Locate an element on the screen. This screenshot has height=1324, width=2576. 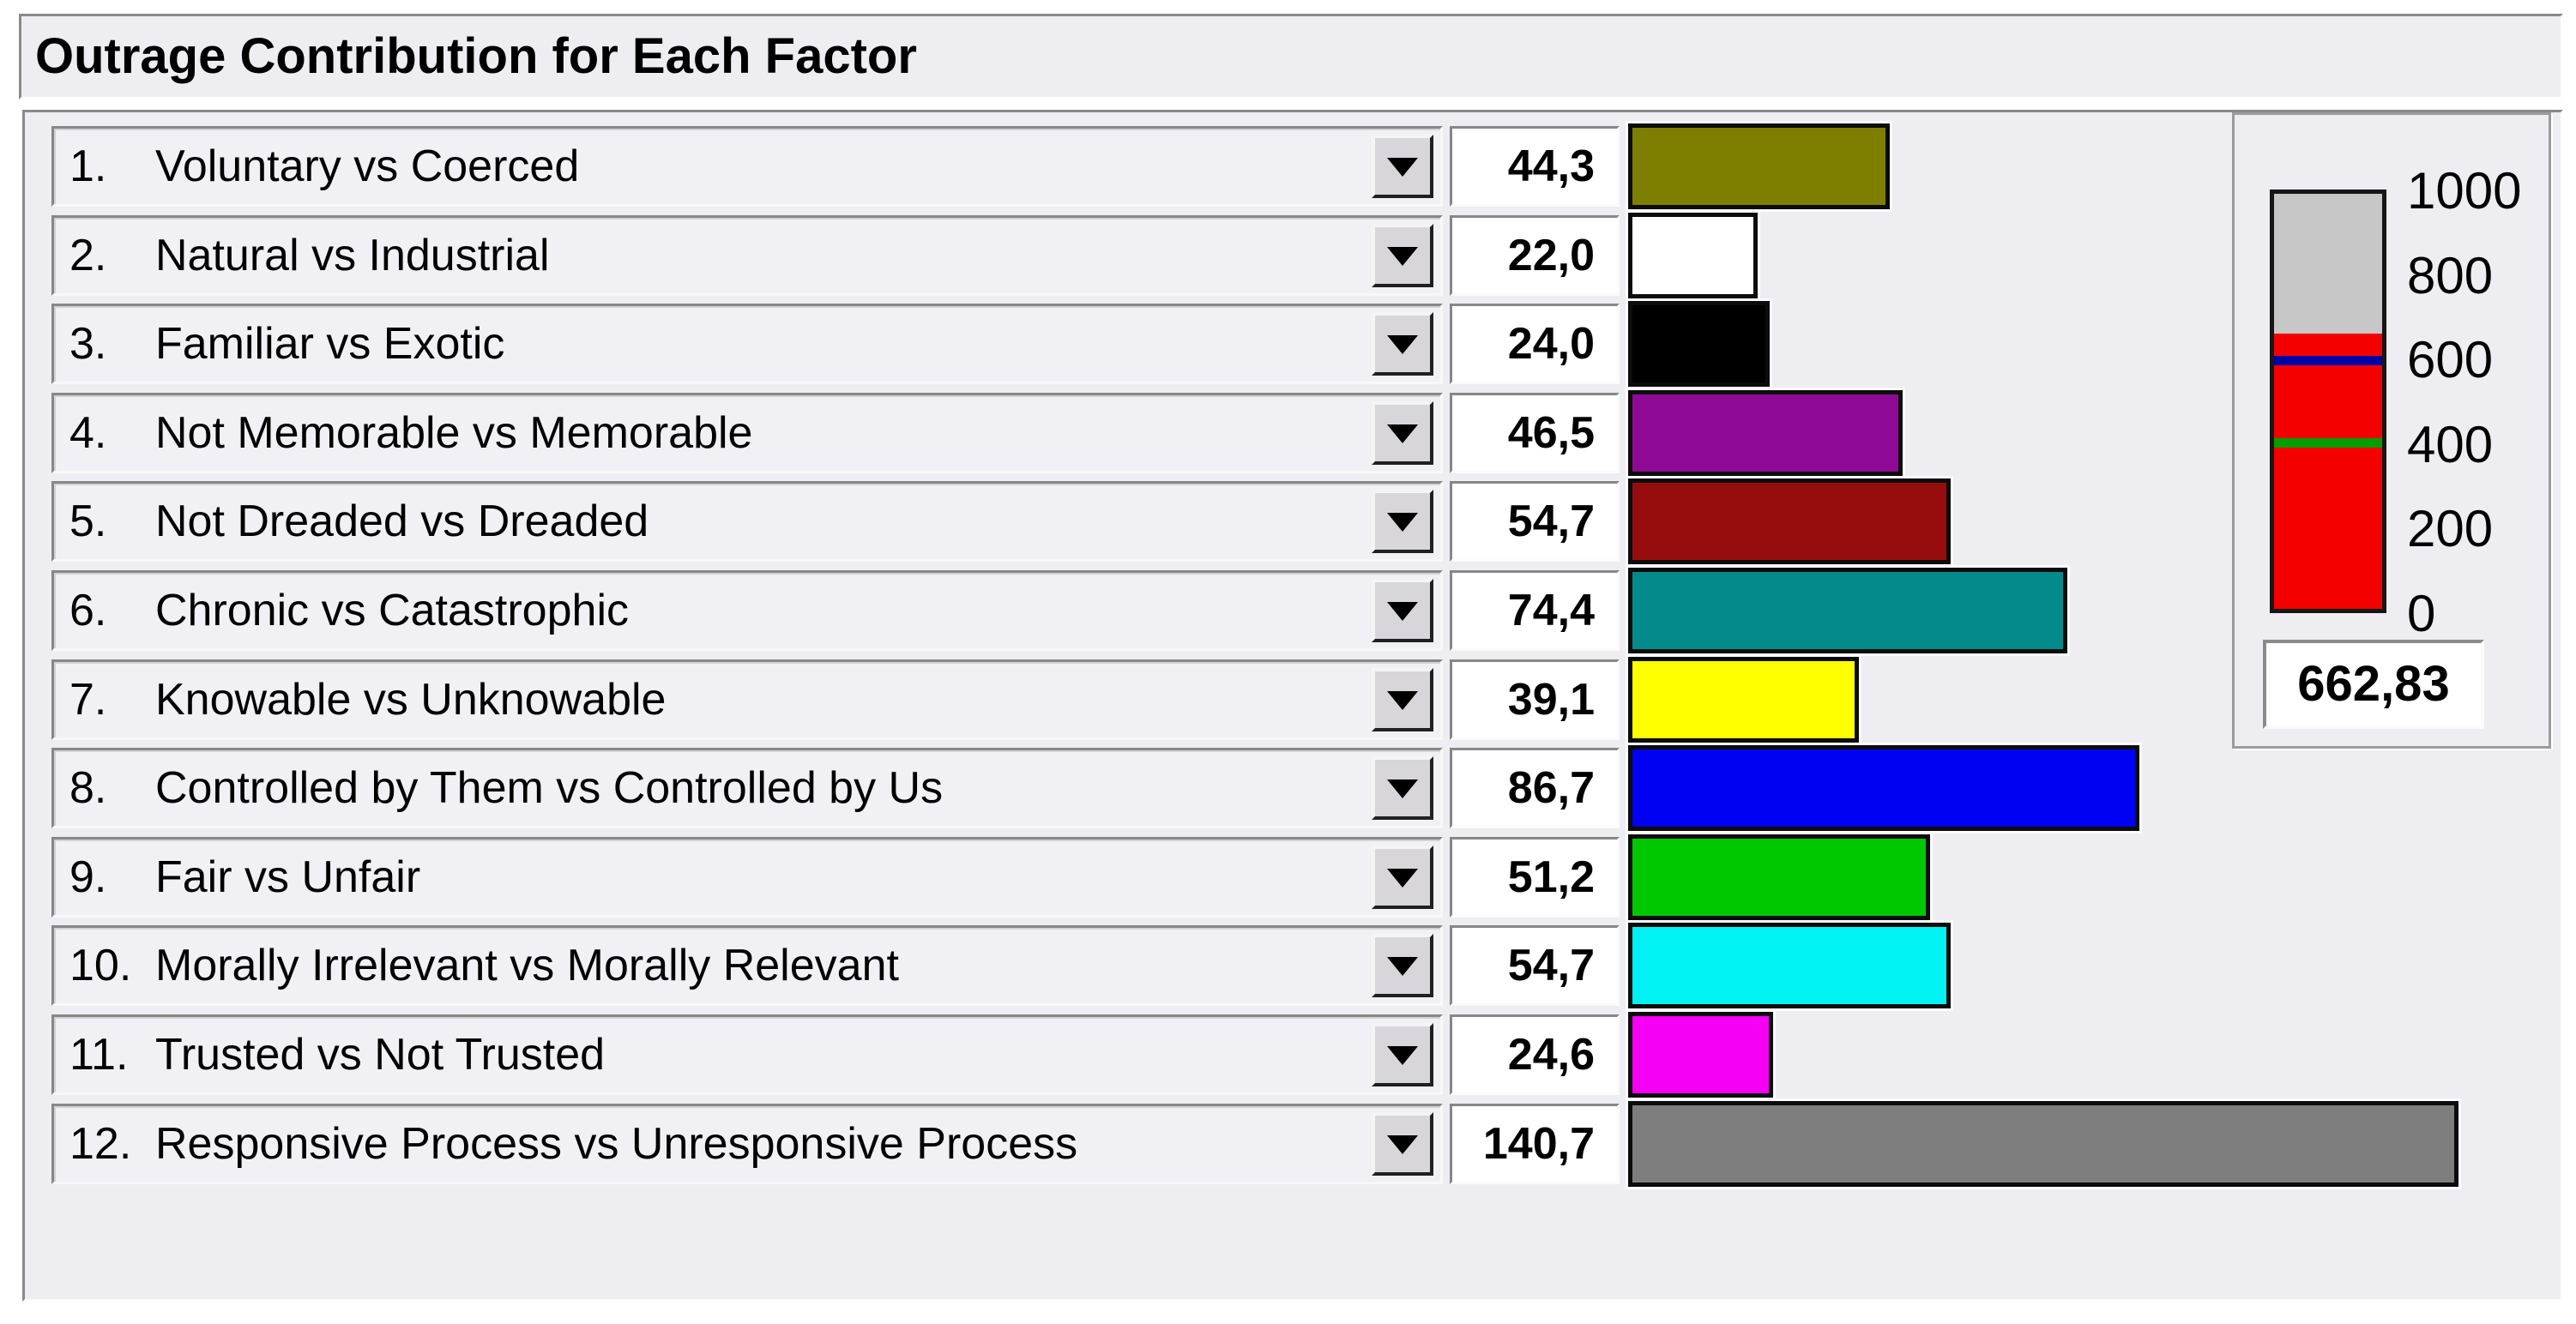
factor-row: 6. Chronic vs Catastrophic 74,4 is located at coordinates (1293, 611).